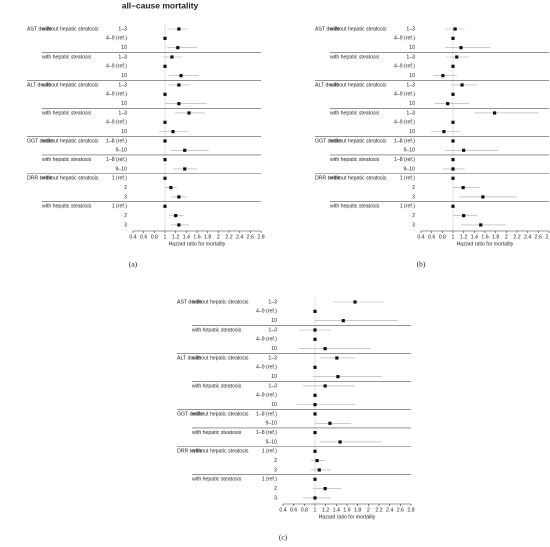 Image resolution: width=550 pixels, height=547 pixels. Describe the element at coordinates (282, 510) in the screenshot. I see `x-tick-label: 0.4` at that location.